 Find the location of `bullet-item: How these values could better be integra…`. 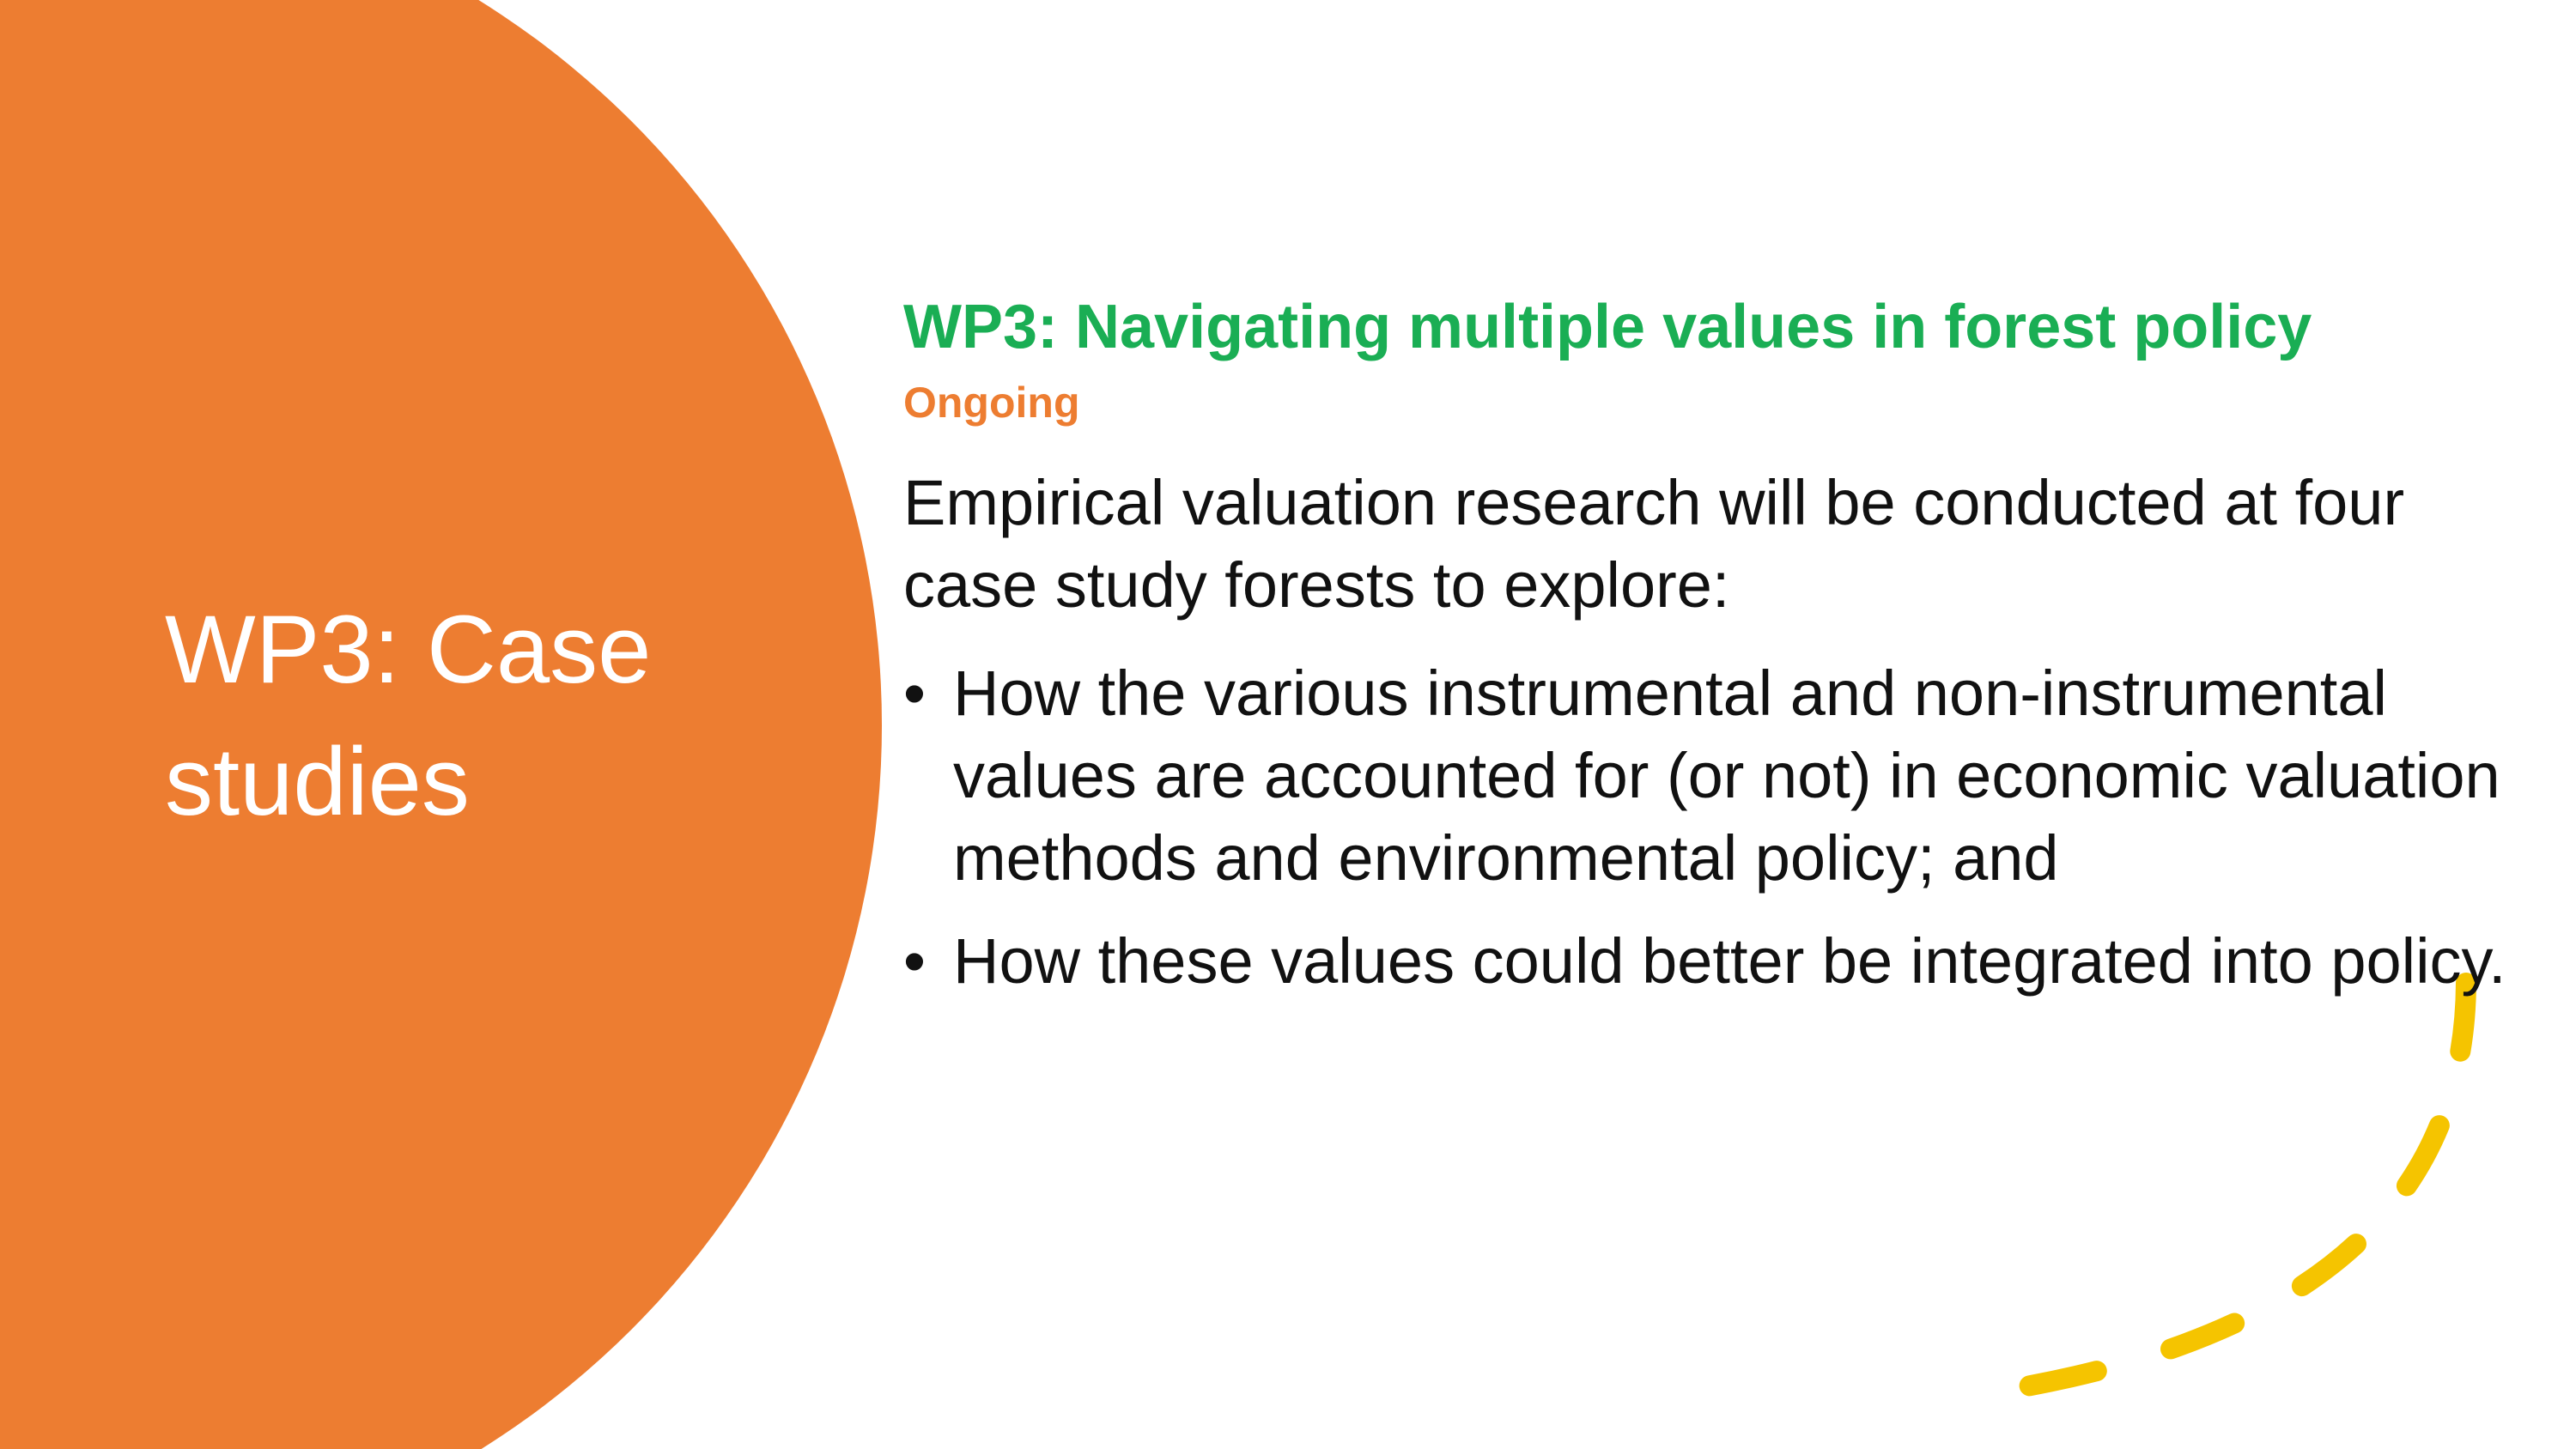

bullet-item: How these values could better be integra… is located at coordinates (1727, 961).